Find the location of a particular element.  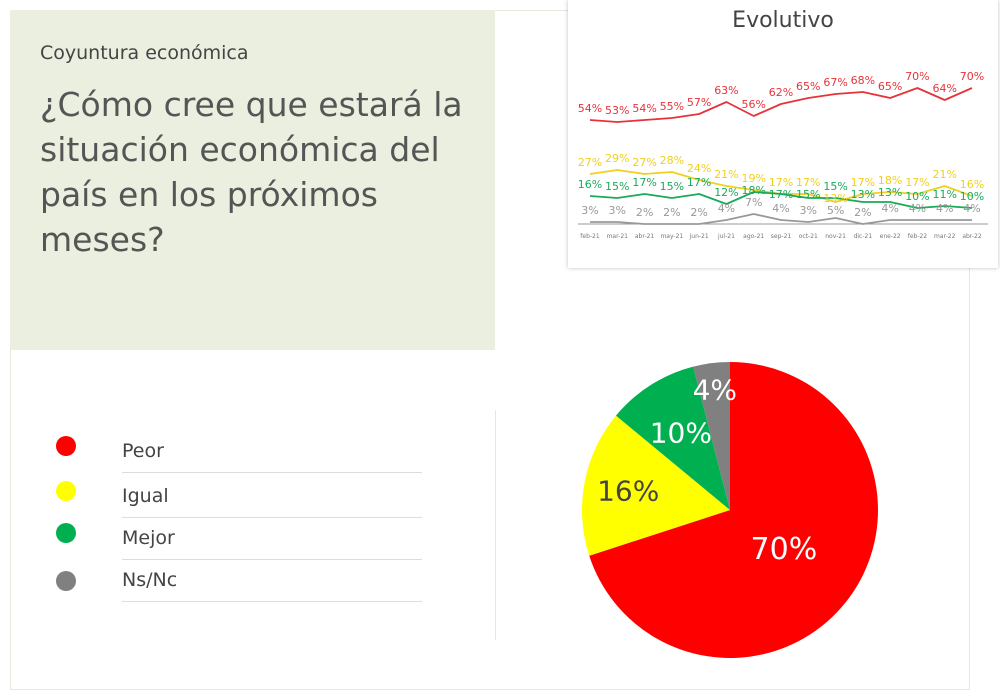

data-label: 68% is located at coordinates (863, 80).